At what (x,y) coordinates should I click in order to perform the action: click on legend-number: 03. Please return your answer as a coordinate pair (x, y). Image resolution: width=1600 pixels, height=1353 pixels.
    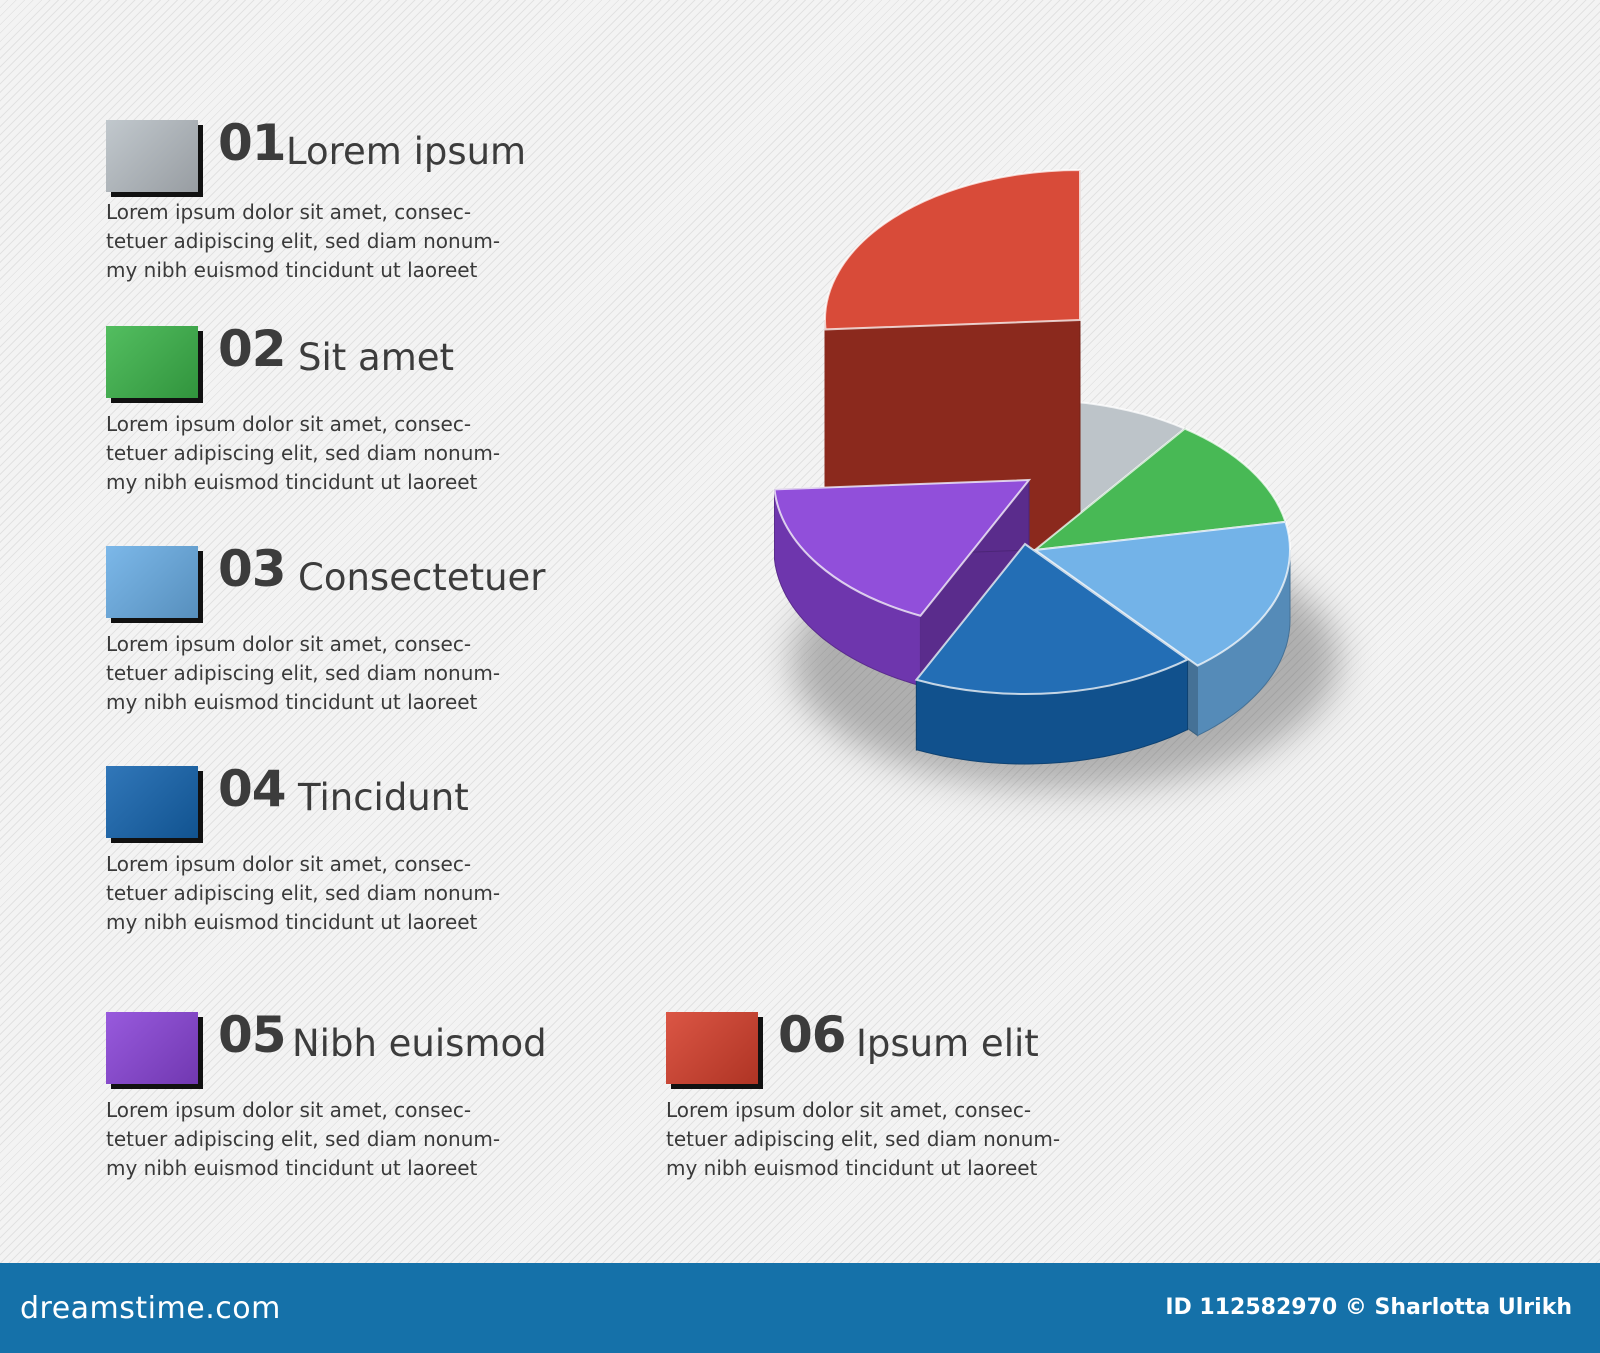
    Looking at the image, I should click on (252, 569).